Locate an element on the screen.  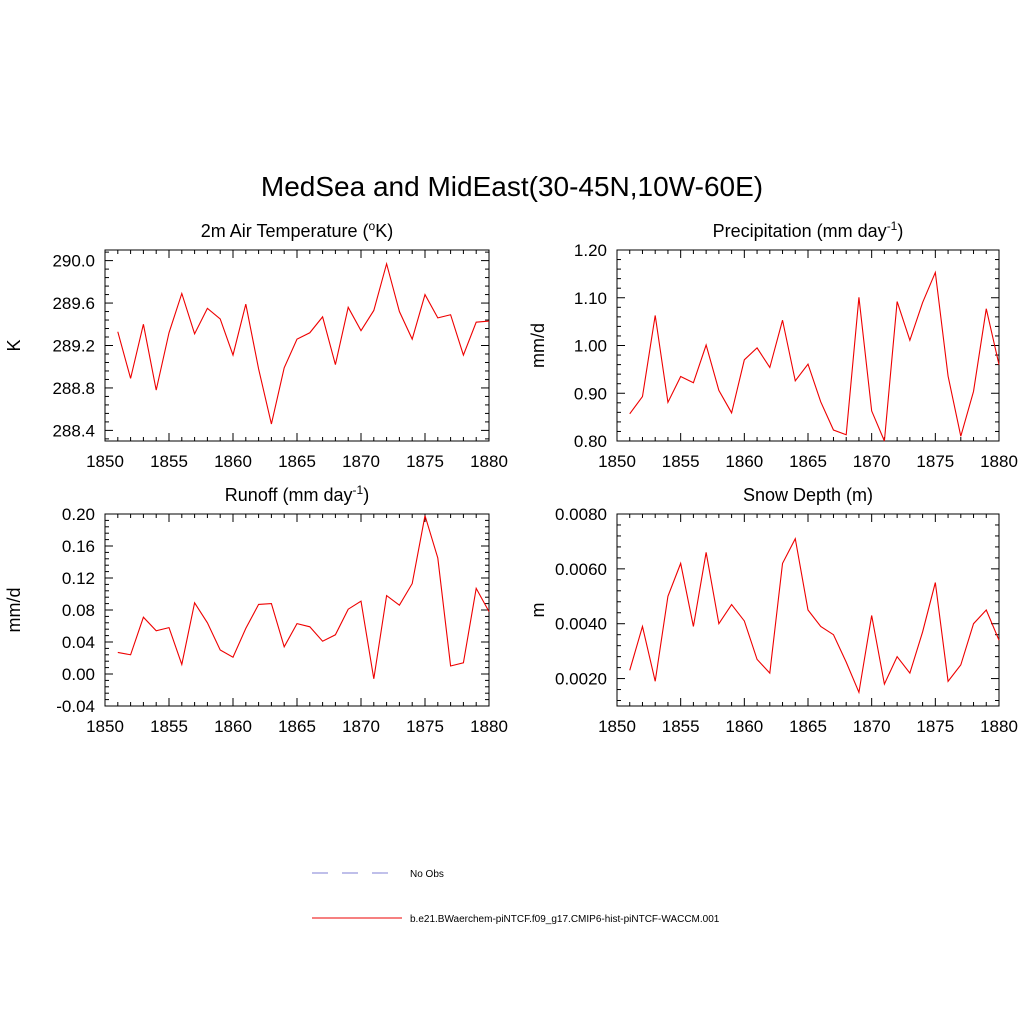
panel-runoff-xtick-label: 1880 is located at coordinates (489, 726).